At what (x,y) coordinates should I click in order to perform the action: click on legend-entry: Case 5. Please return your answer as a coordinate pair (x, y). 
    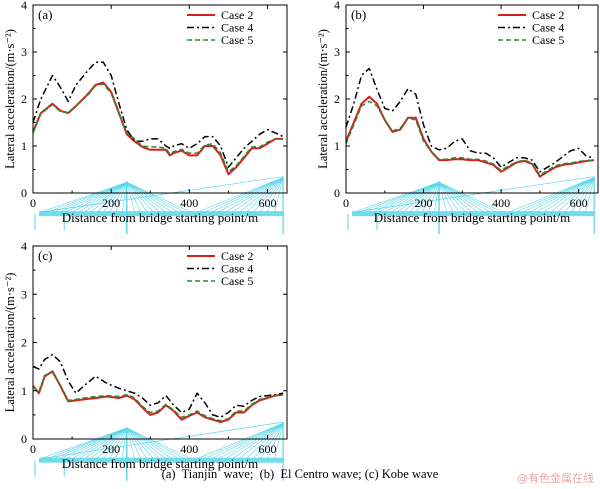
    Looking at the image, I should click on (237, 281).